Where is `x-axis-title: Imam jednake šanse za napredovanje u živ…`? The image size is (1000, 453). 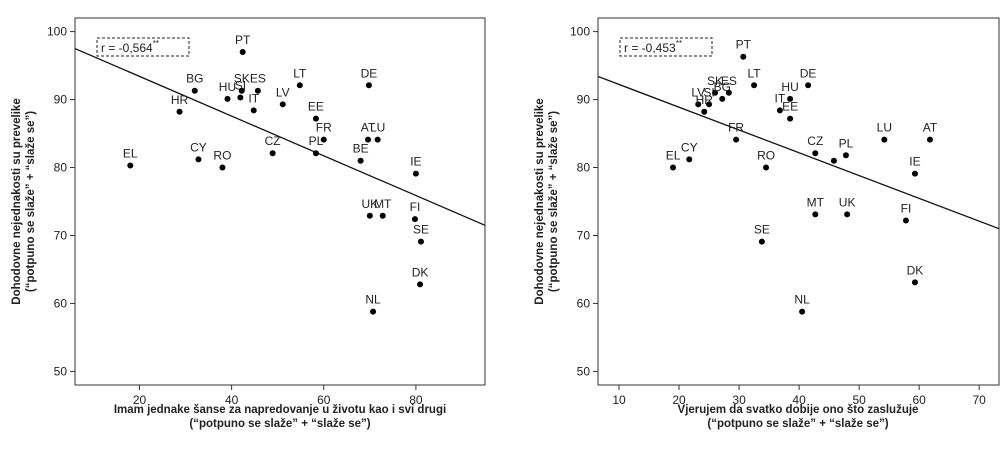
x-axis-title: Imam jednake šanse za napredovanje u živ… is located at coordinates (280, 410).